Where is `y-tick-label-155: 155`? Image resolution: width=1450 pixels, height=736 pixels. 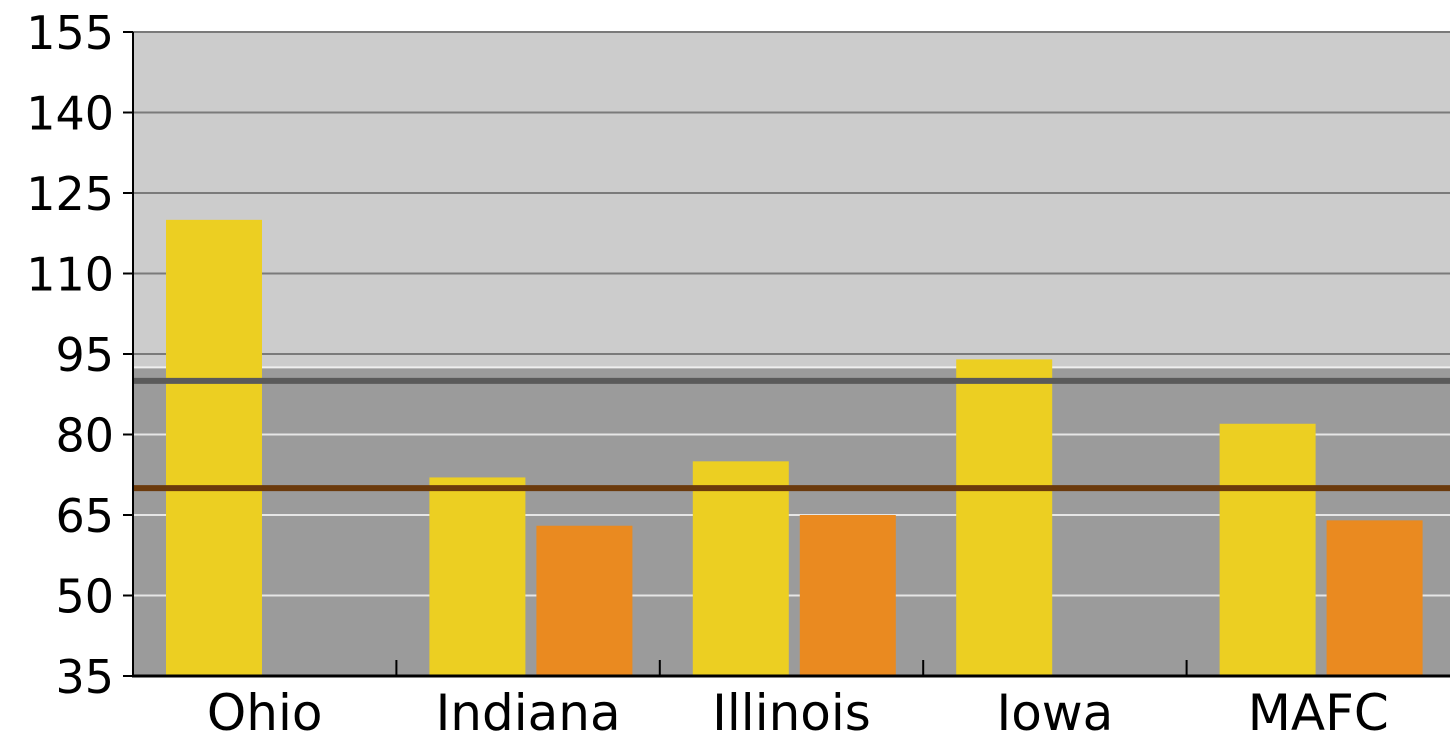
y-tick-label-155: 155 is located at coordinates (70, 33).